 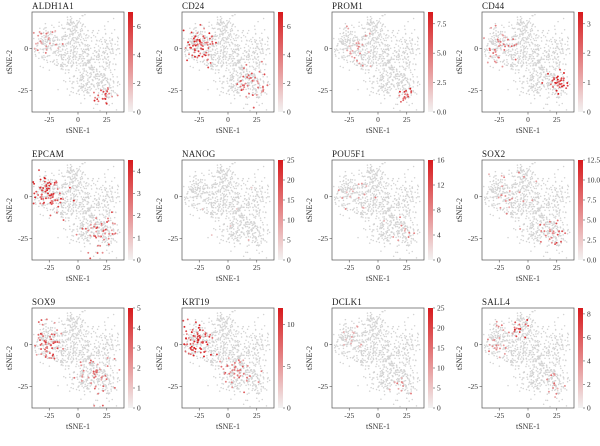 I want to click on colorbar-tick-label: 0.0, so click(x=442, y=112).